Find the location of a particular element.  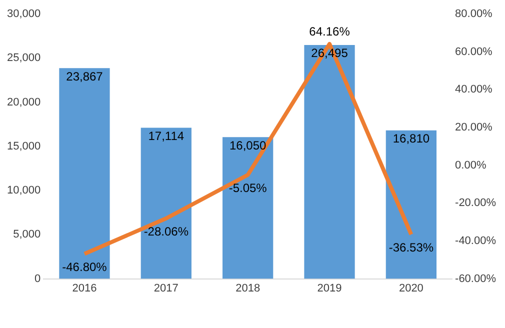

data-label: -5.05% is located at coordinates (248, 188).